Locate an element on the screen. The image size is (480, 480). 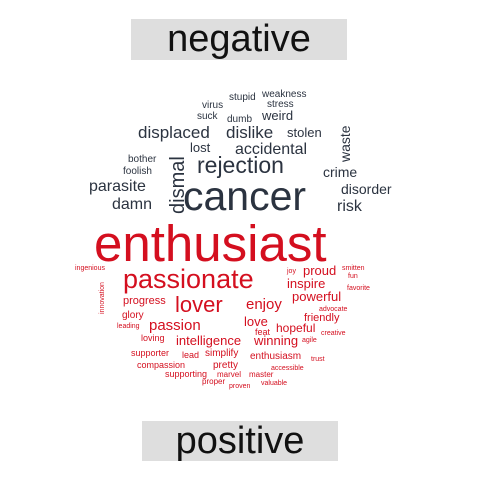
word-positive: fun is located at coordinates (353, 276).